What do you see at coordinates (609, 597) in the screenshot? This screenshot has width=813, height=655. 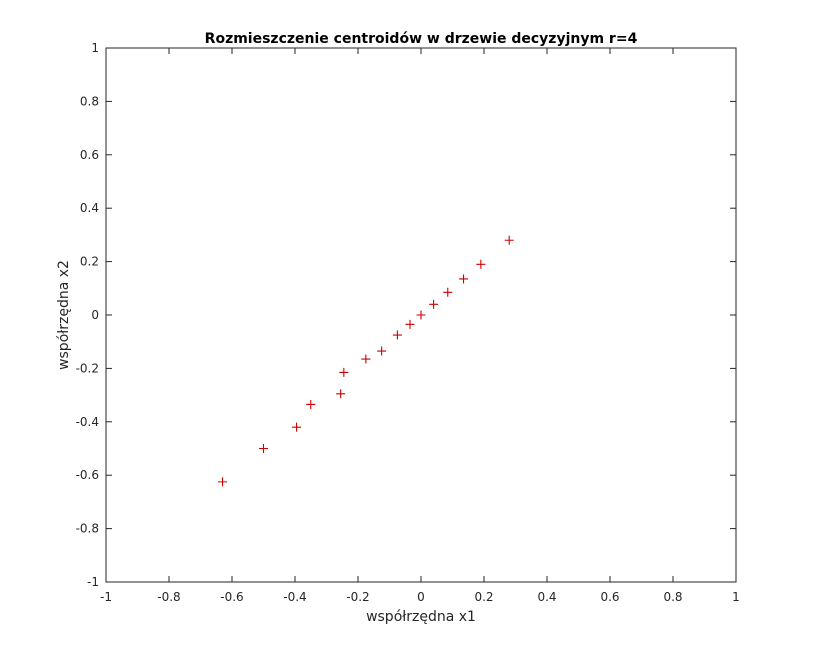 I see `x-tick-label: 0.6` at bounding box center [609, 597].